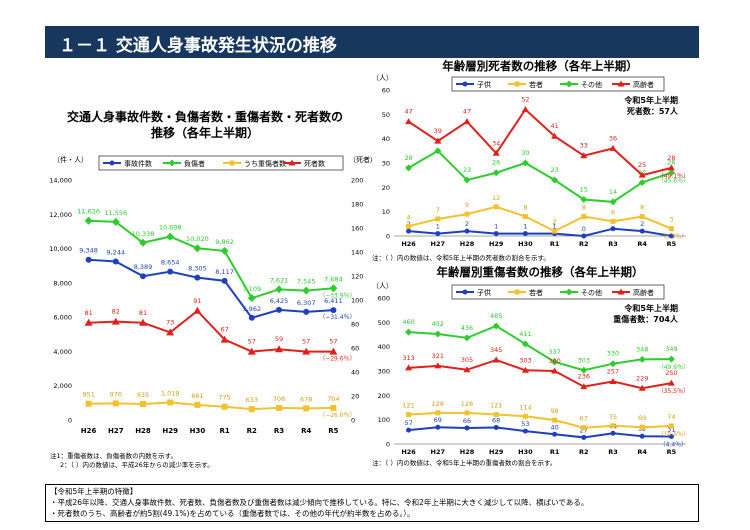 This screenshot has width=750, height=530. I want to click on right-y-tick: 120, so click(357, 277).